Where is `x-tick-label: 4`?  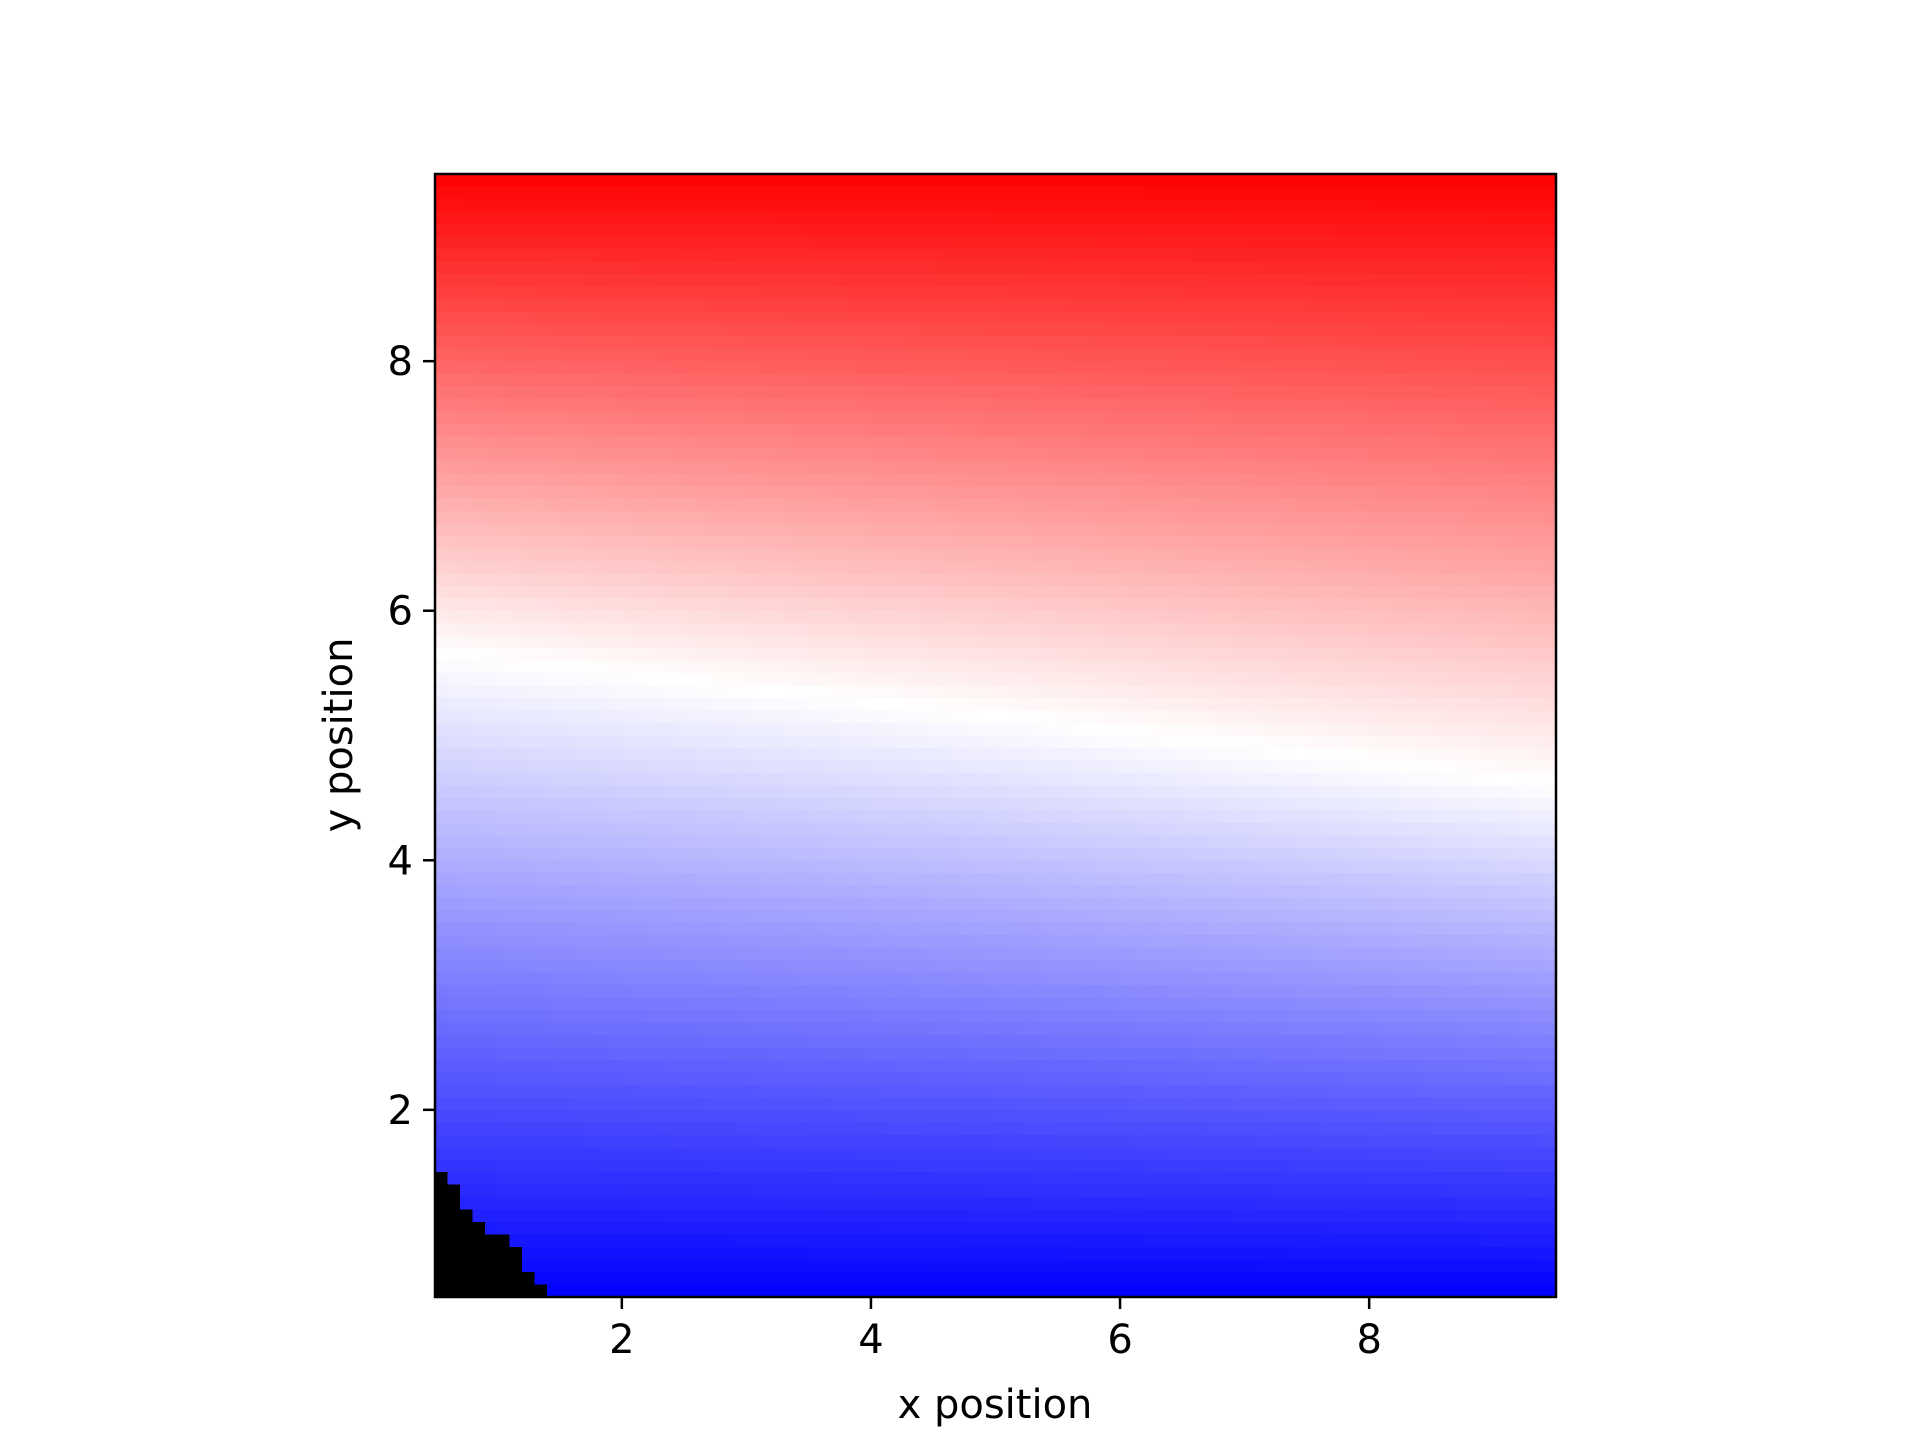
x-tick-label: 4 is located at coordinates (870, 1340).